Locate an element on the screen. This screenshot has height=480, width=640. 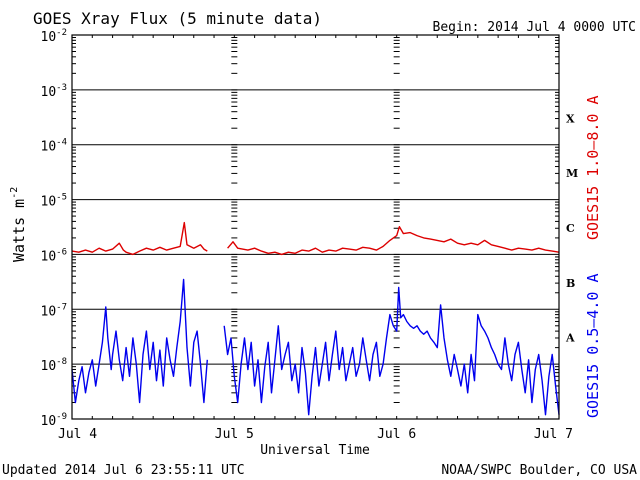
y-tick-label: 10⁻⁸ is located at coordinates (54, 365).